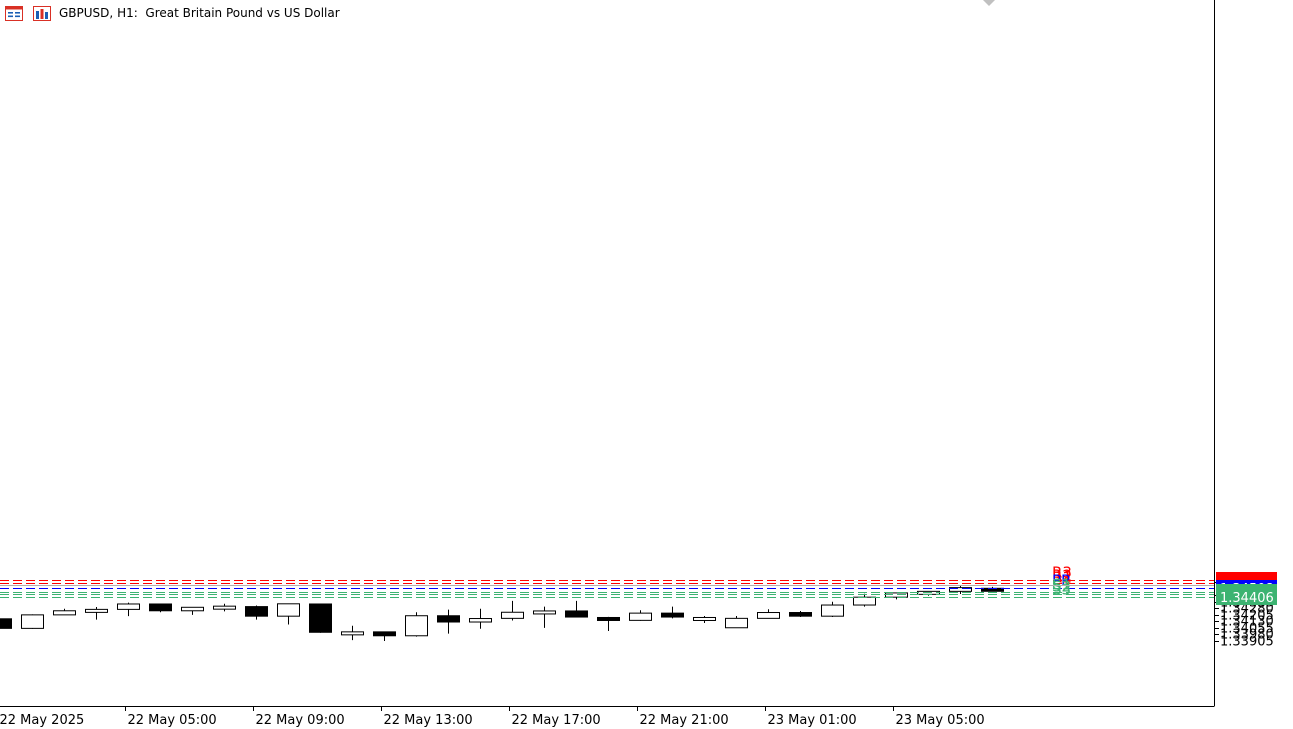 The image size is (1293, 729). What do you see at coordinates (14, 13) in the screenshot?
I see `chart-list-icon` at bounding box center [14, 13].